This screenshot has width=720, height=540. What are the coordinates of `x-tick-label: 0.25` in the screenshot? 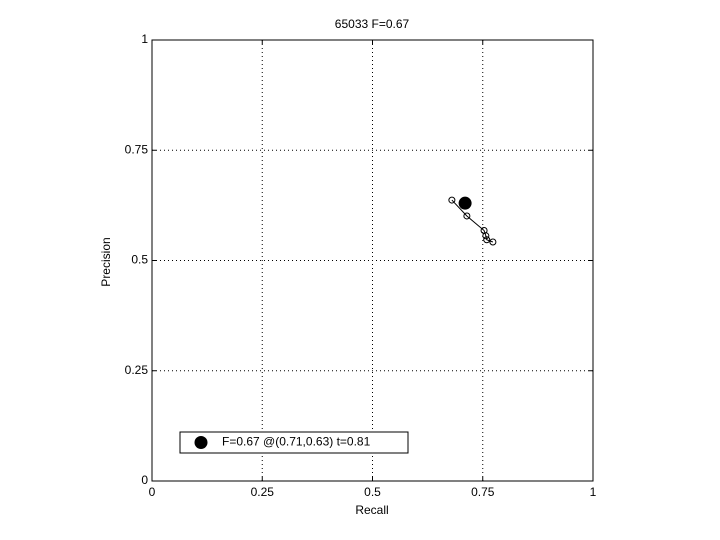 It's located at (263, 492).